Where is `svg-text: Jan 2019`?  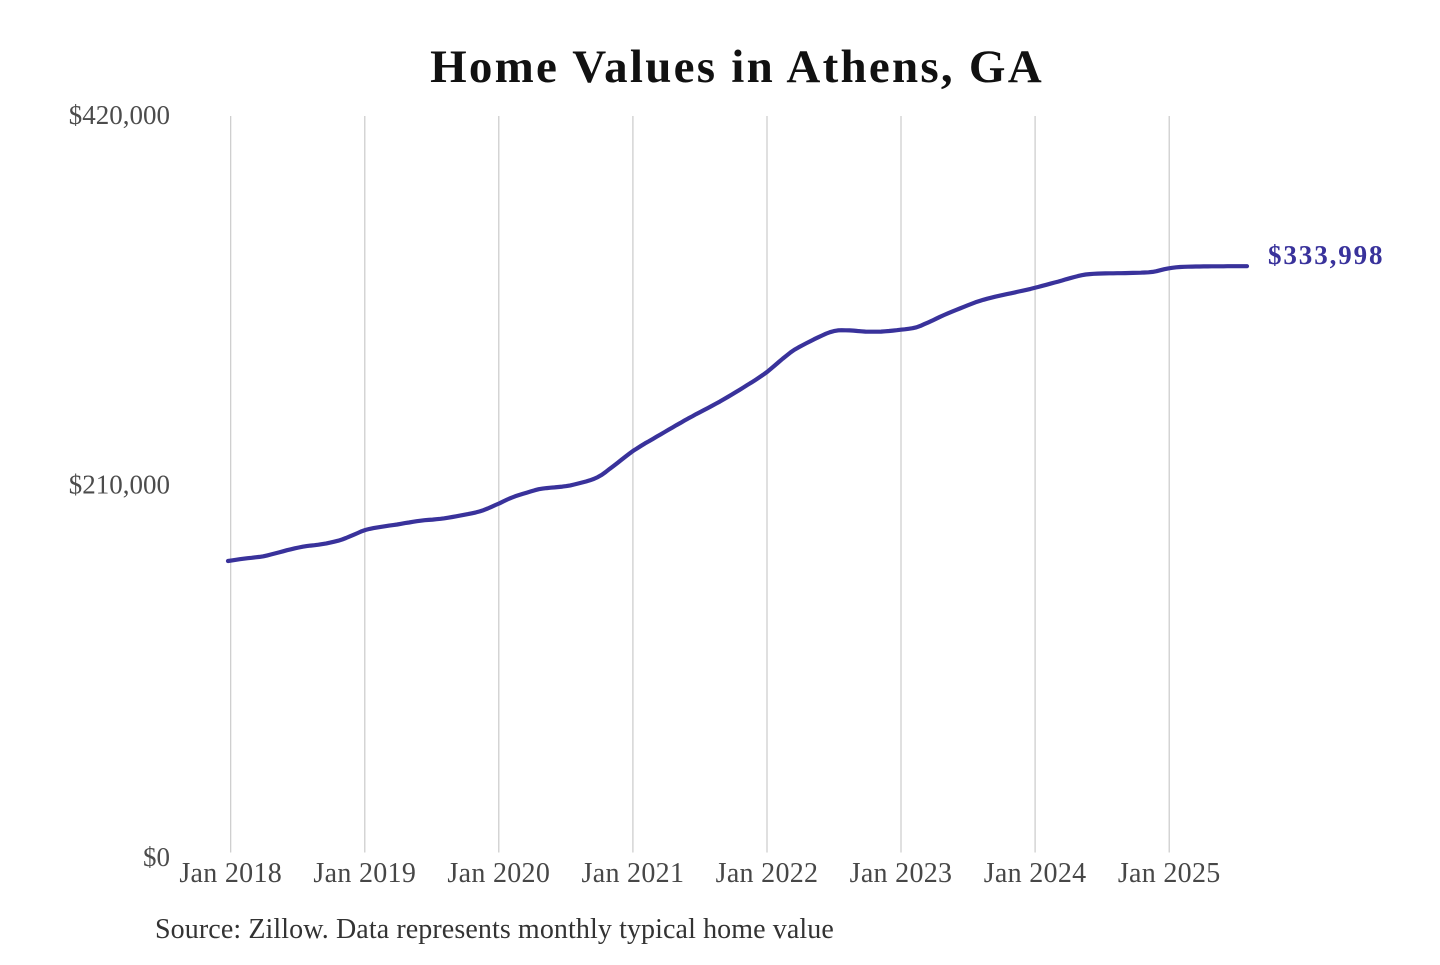 svg-text: Jan 2019 is located at coordinates (364, 873).